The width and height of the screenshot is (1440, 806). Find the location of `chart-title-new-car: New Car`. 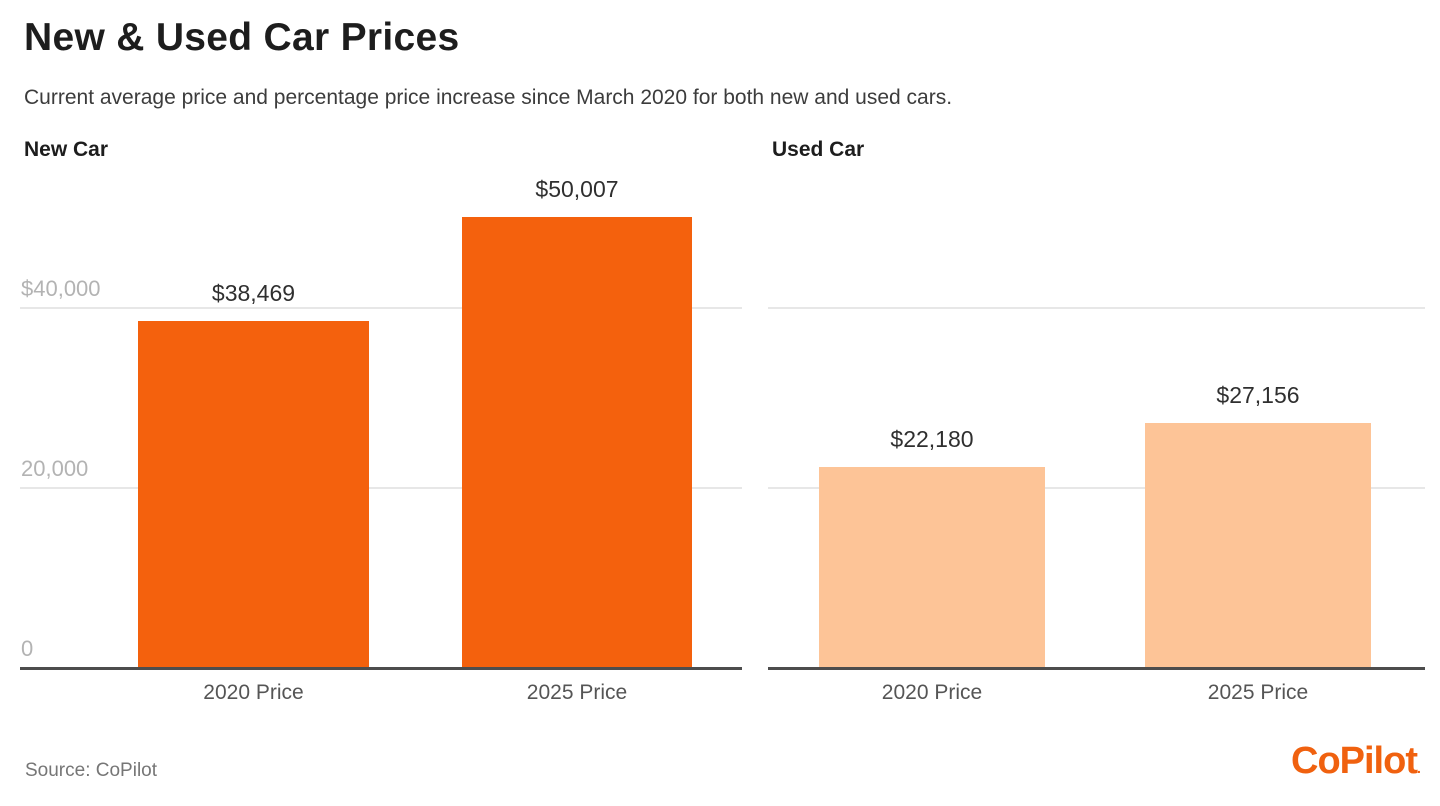

chart-title-new-car: New Car is located at coordinates (66, 149).